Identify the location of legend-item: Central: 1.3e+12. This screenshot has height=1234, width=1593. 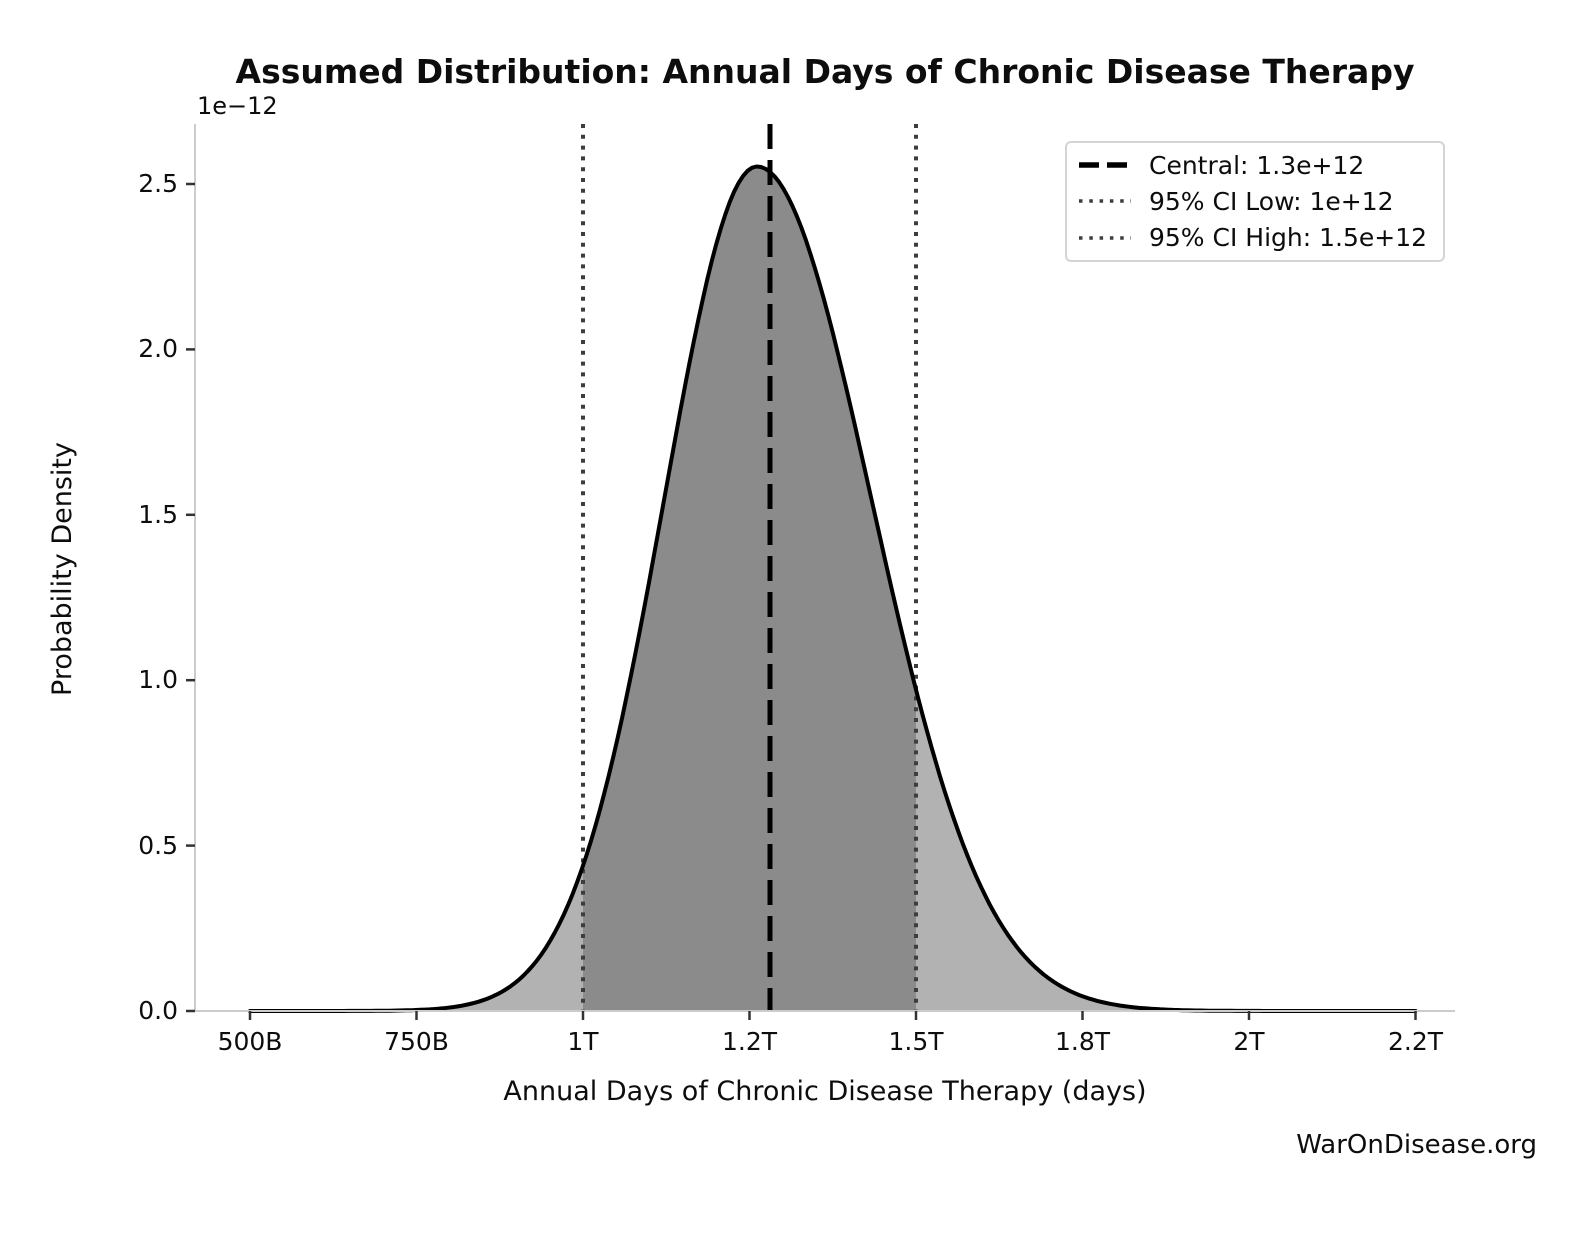
(1260, 165).